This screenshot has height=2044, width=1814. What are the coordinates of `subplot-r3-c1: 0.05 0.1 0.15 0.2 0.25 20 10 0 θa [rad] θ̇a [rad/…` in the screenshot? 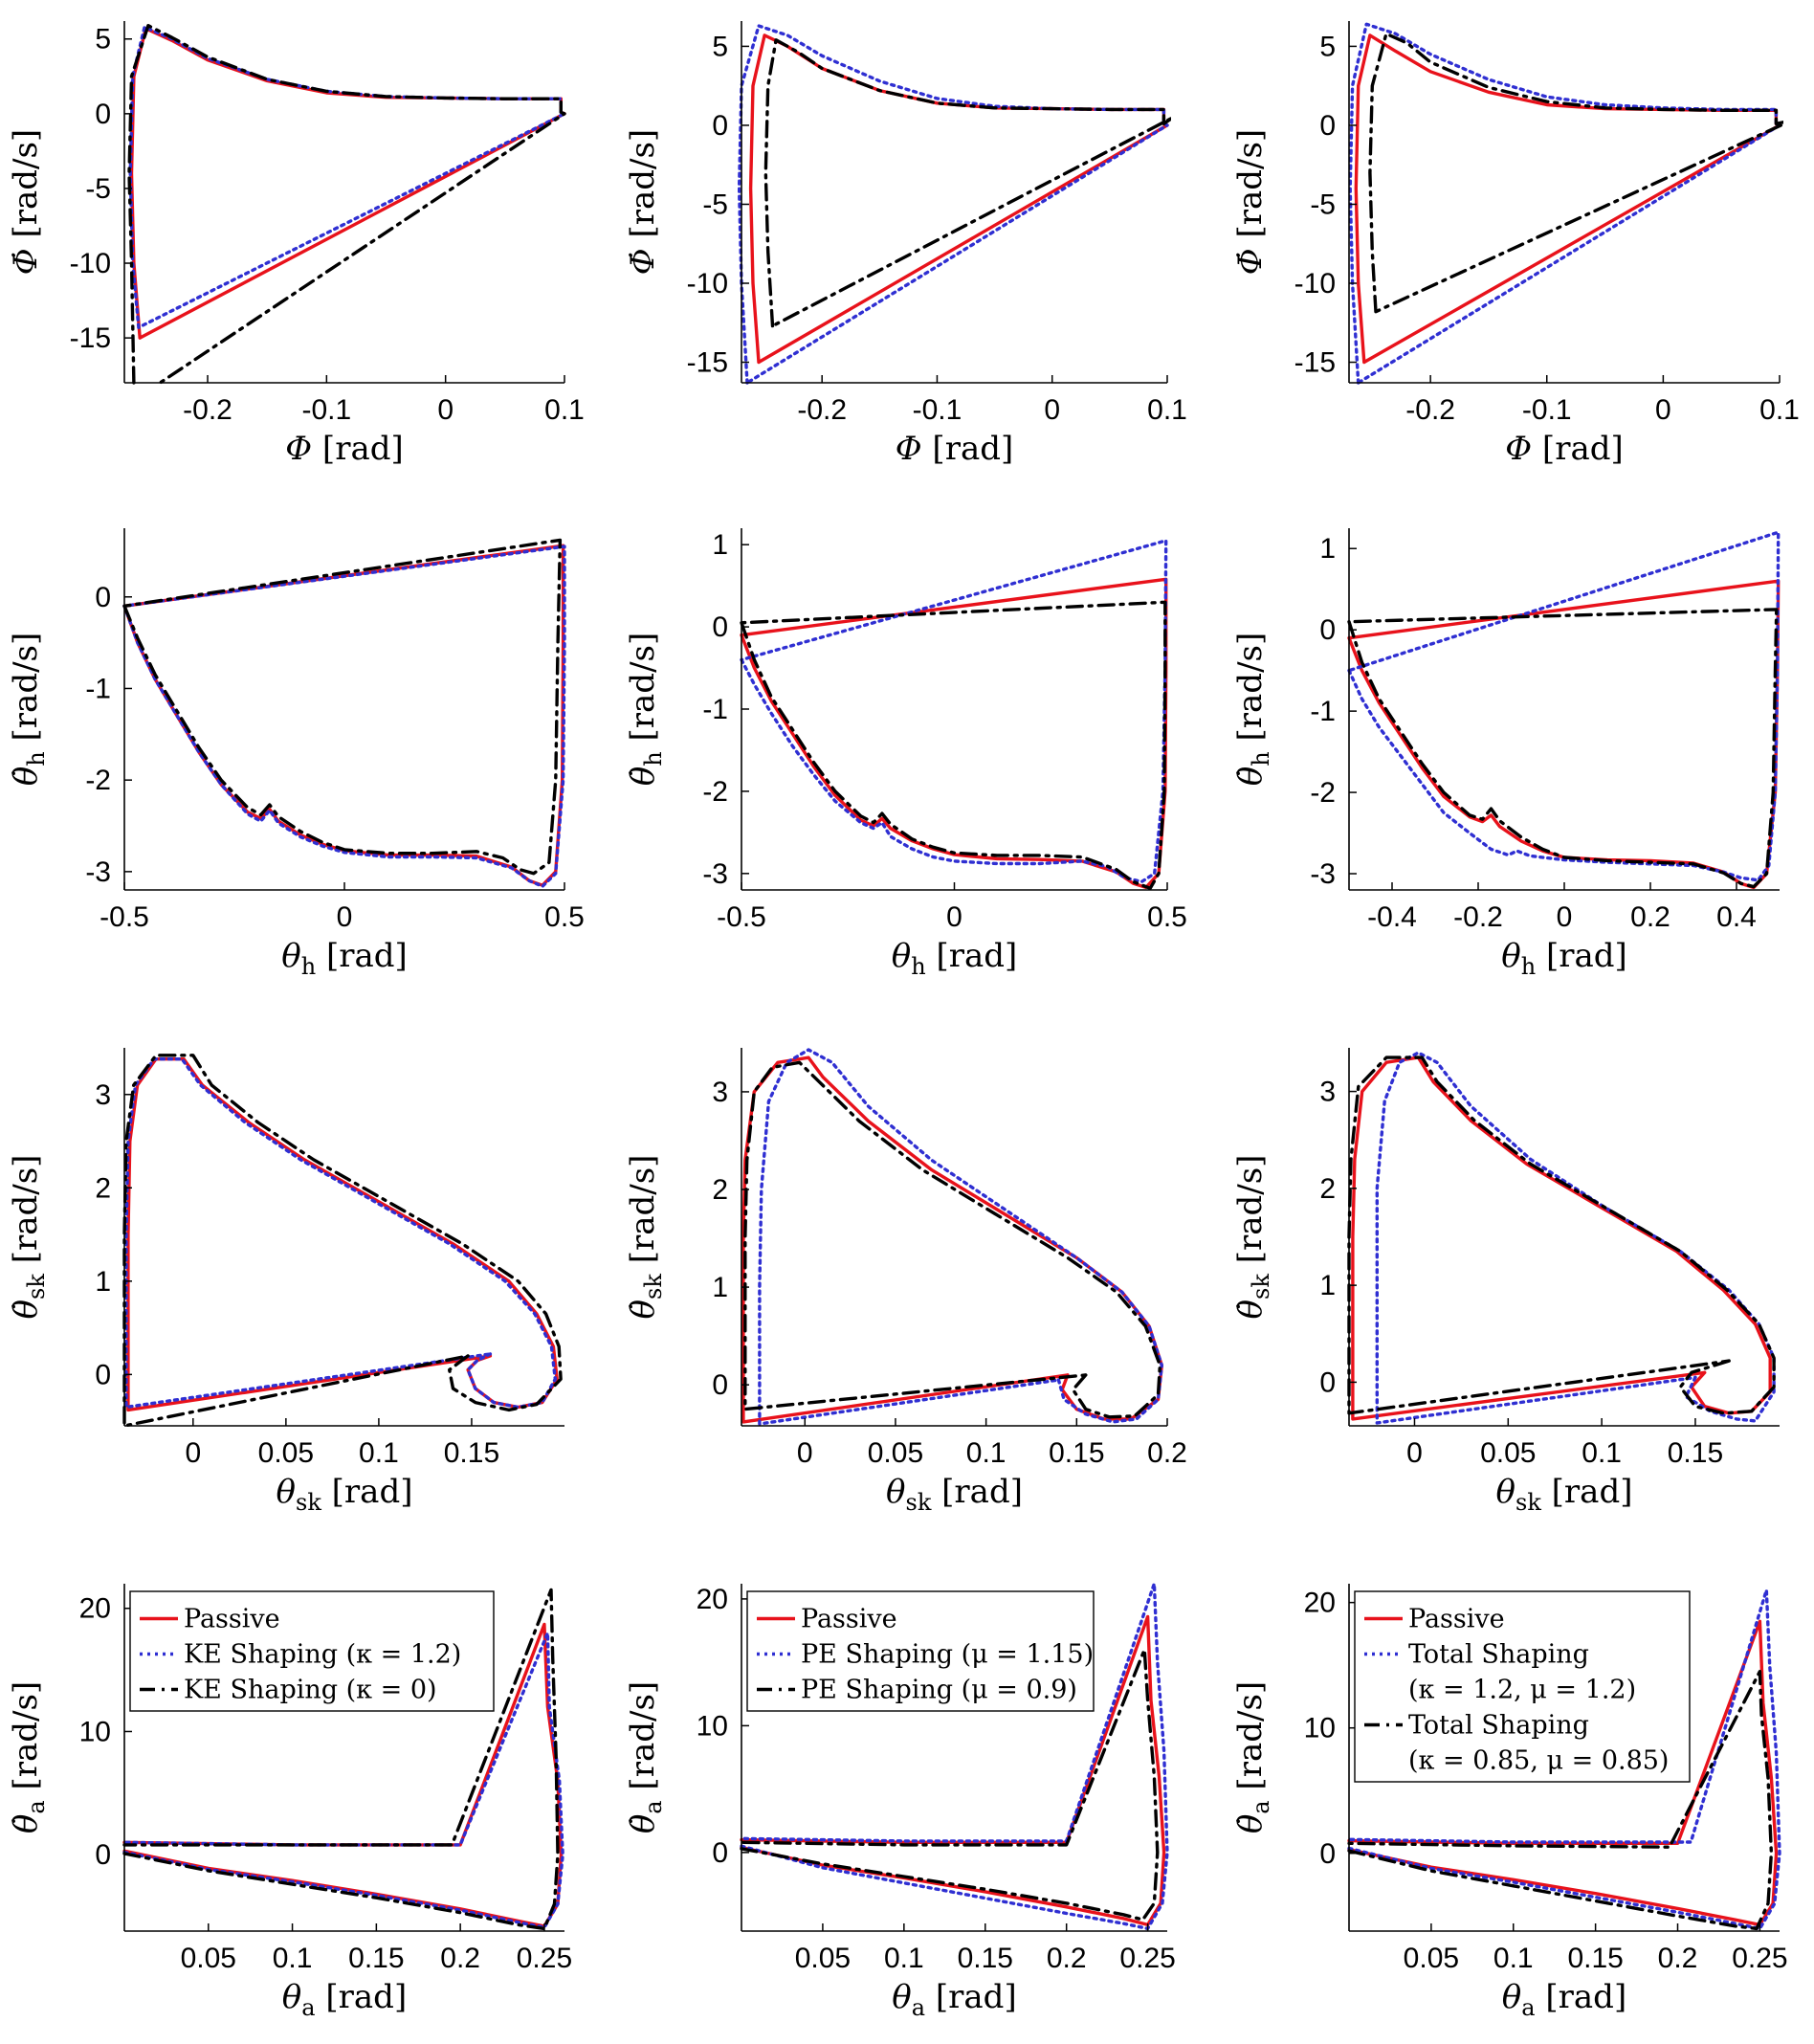 It's located at (900, 1802).